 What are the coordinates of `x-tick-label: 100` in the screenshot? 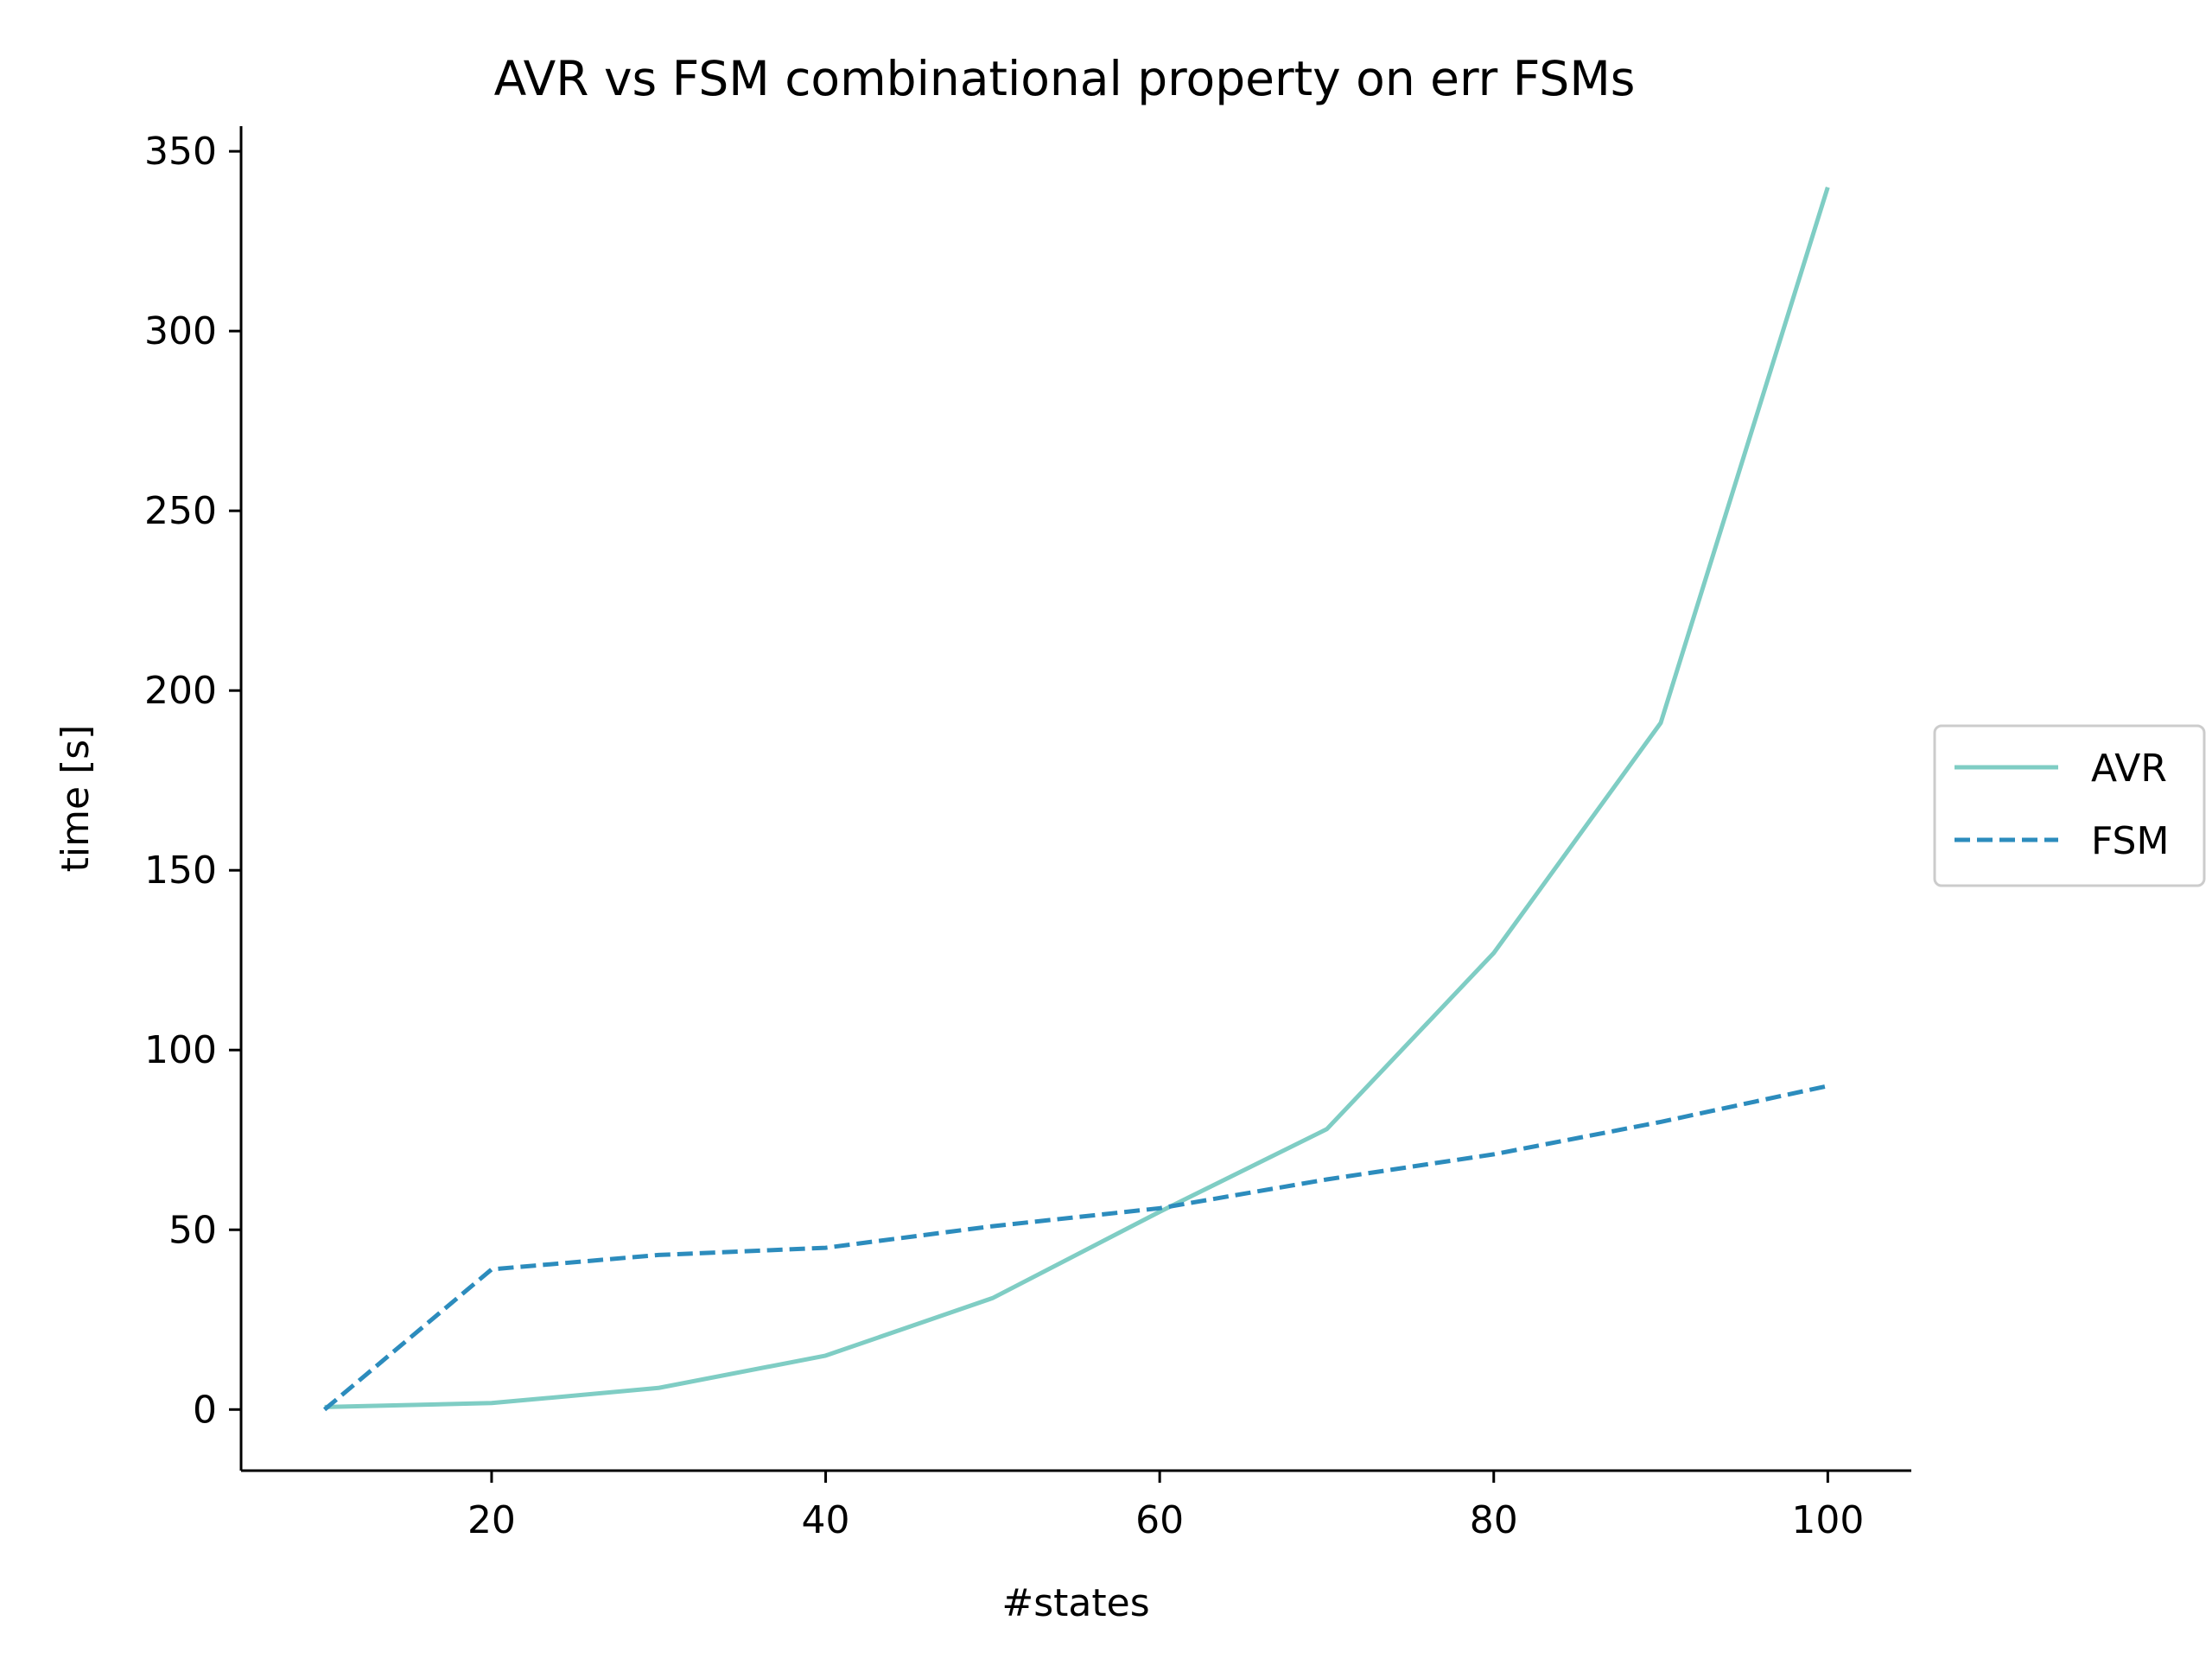 It's located at (1827, 1520).